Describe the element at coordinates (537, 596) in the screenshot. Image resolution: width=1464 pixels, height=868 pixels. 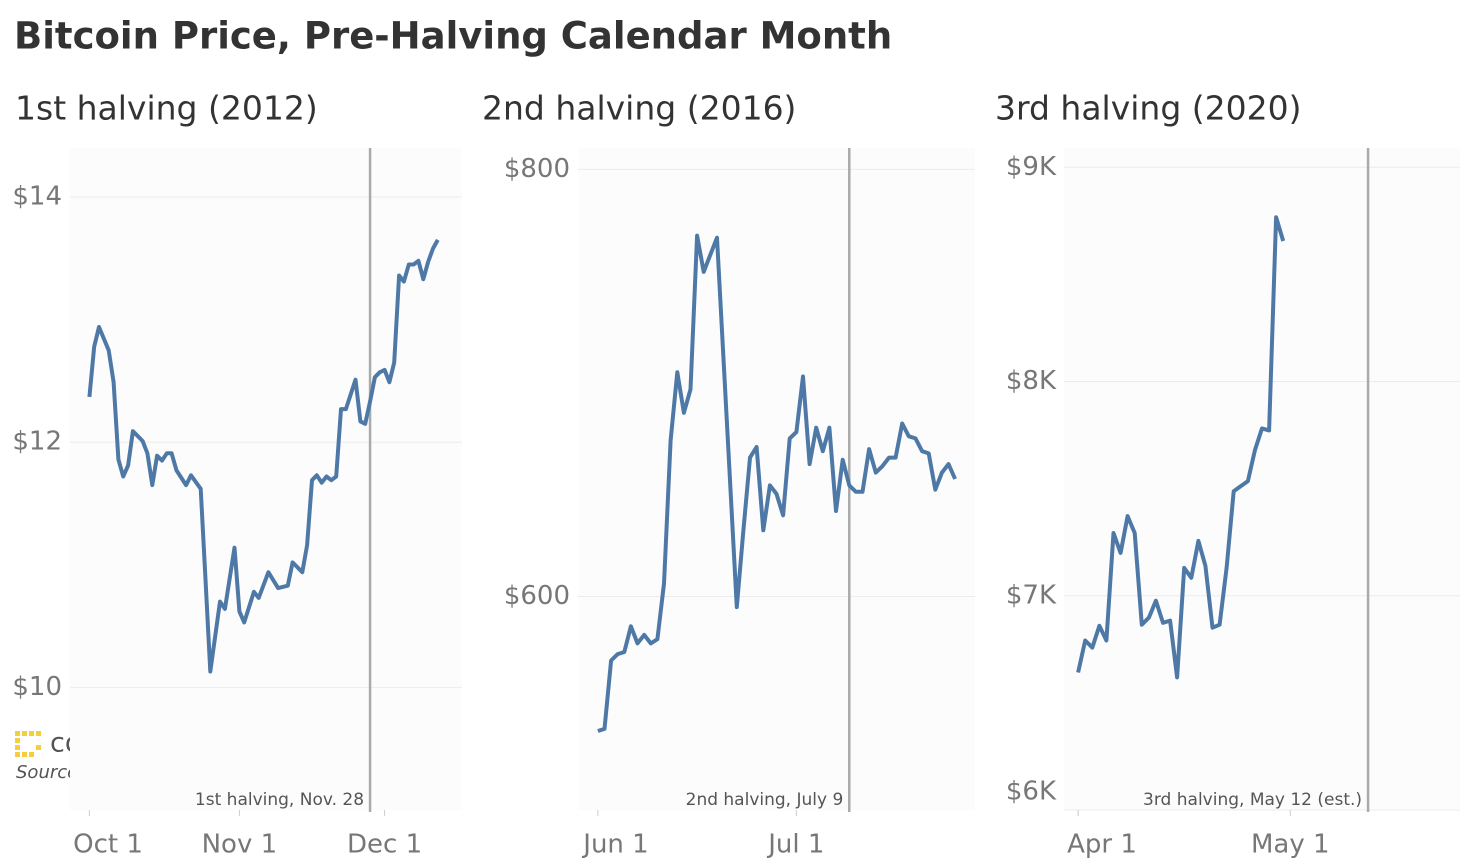
I see `y-tick-label: $600` at that location.